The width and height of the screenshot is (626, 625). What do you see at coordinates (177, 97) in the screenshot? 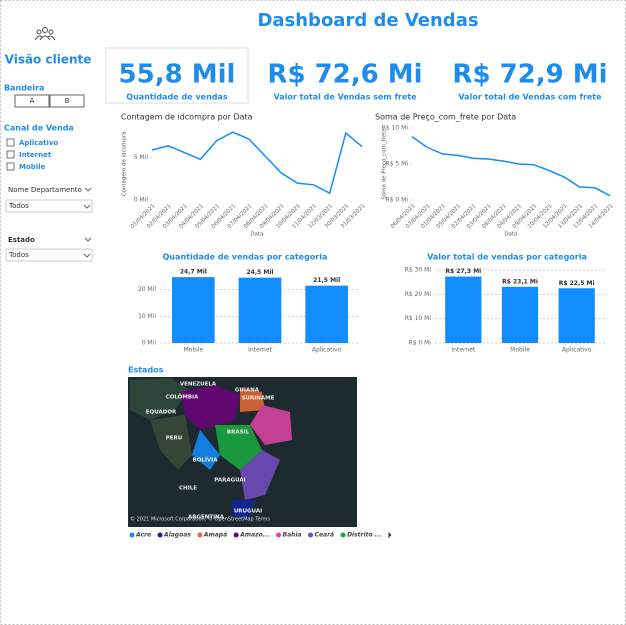
I see `kpi-label: Quantidade de vendas` at bounding box center [177, 97].